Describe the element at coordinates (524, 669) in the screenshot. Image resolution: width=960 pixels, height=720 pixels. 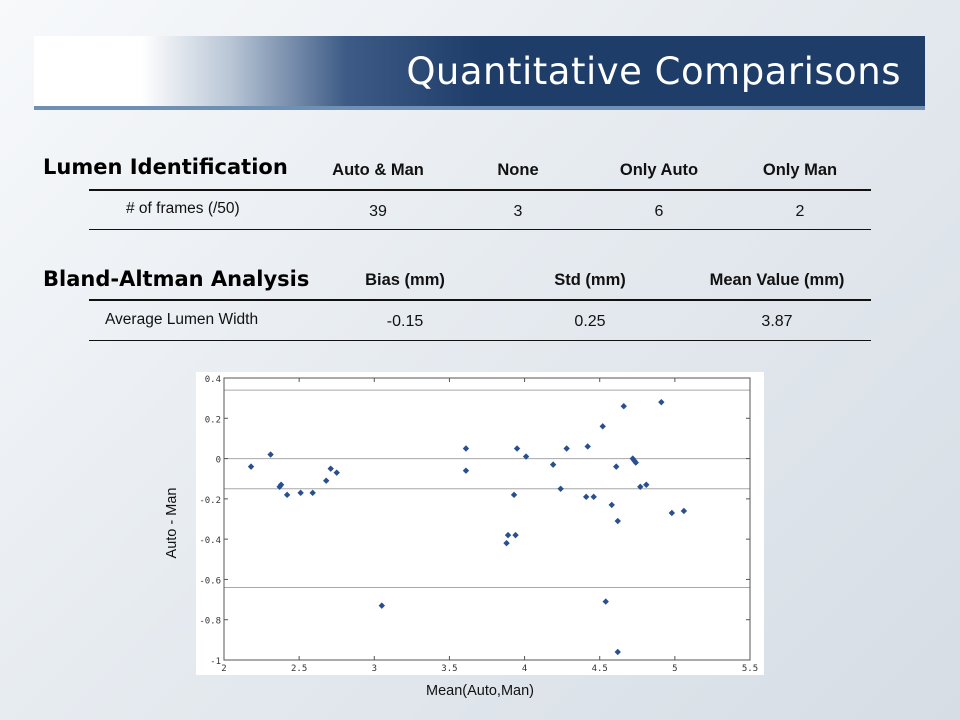
I see `x-tick-label: 4` at that location.